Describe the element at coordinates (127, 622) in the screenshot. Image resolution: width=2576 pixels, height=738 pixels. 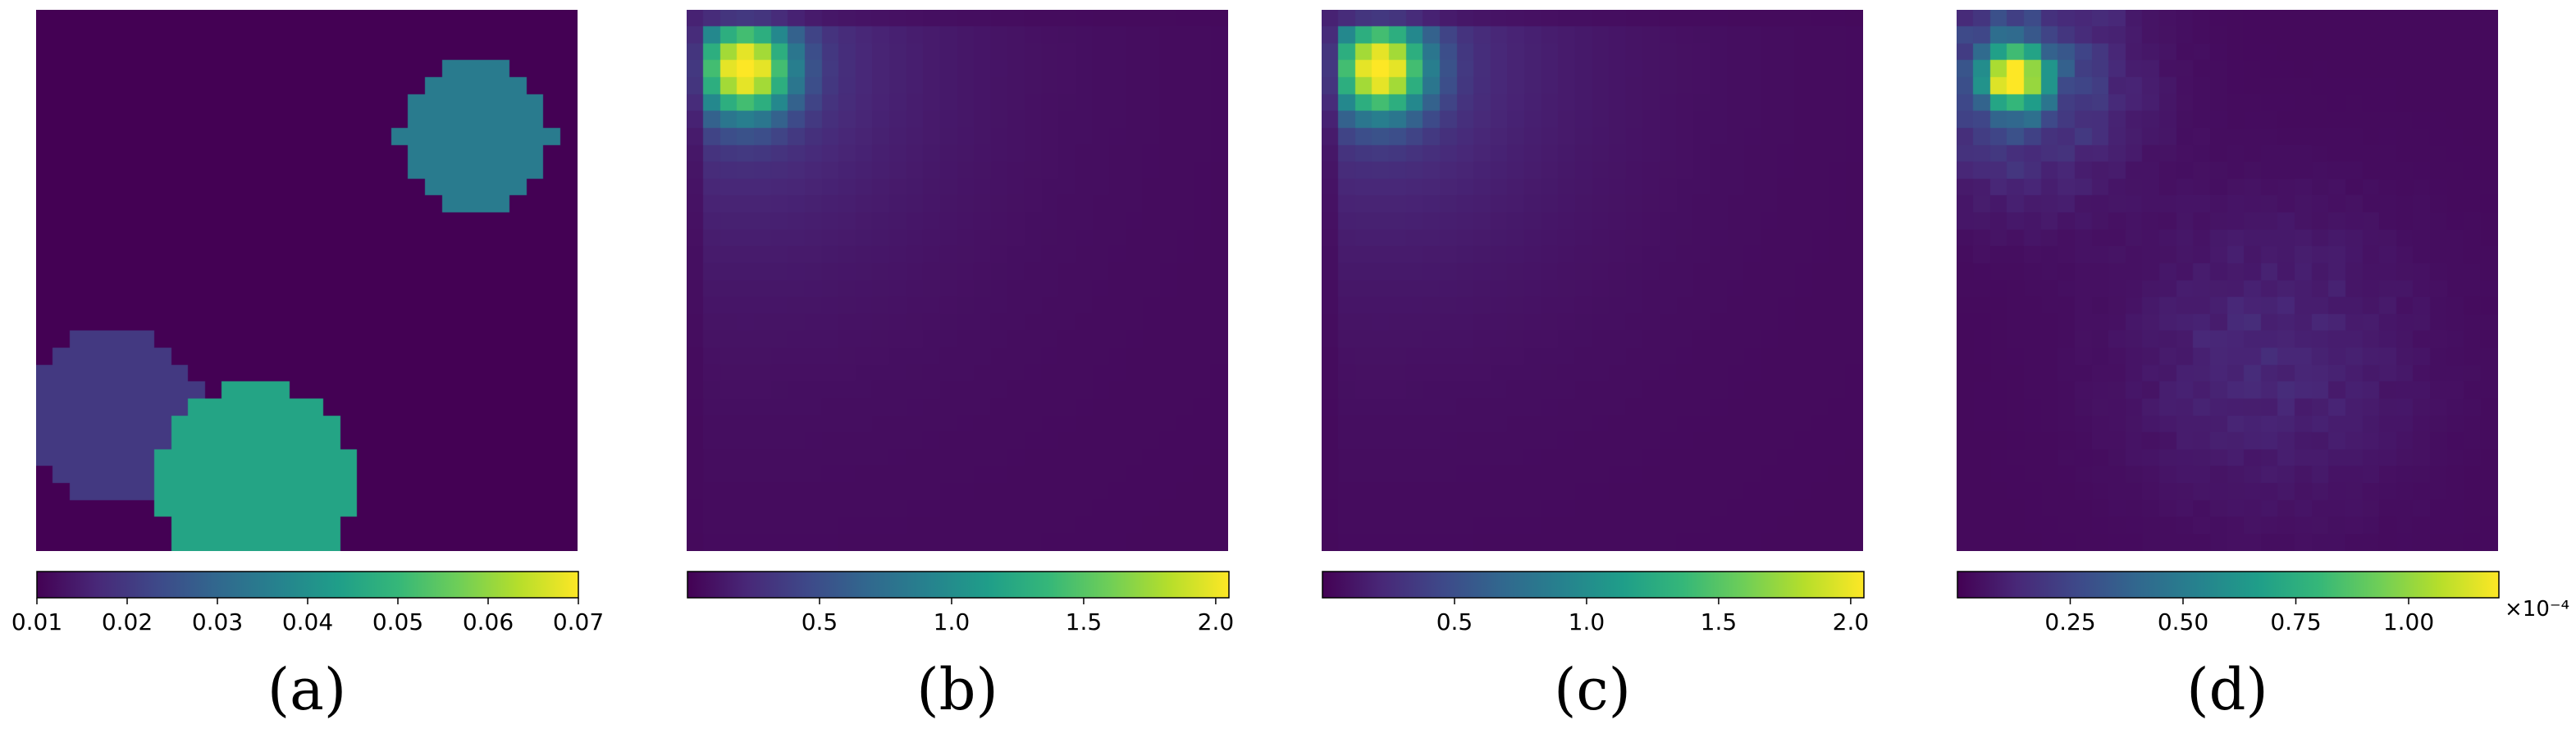
I see `colorbar-tick-label: 0.02` at that location.